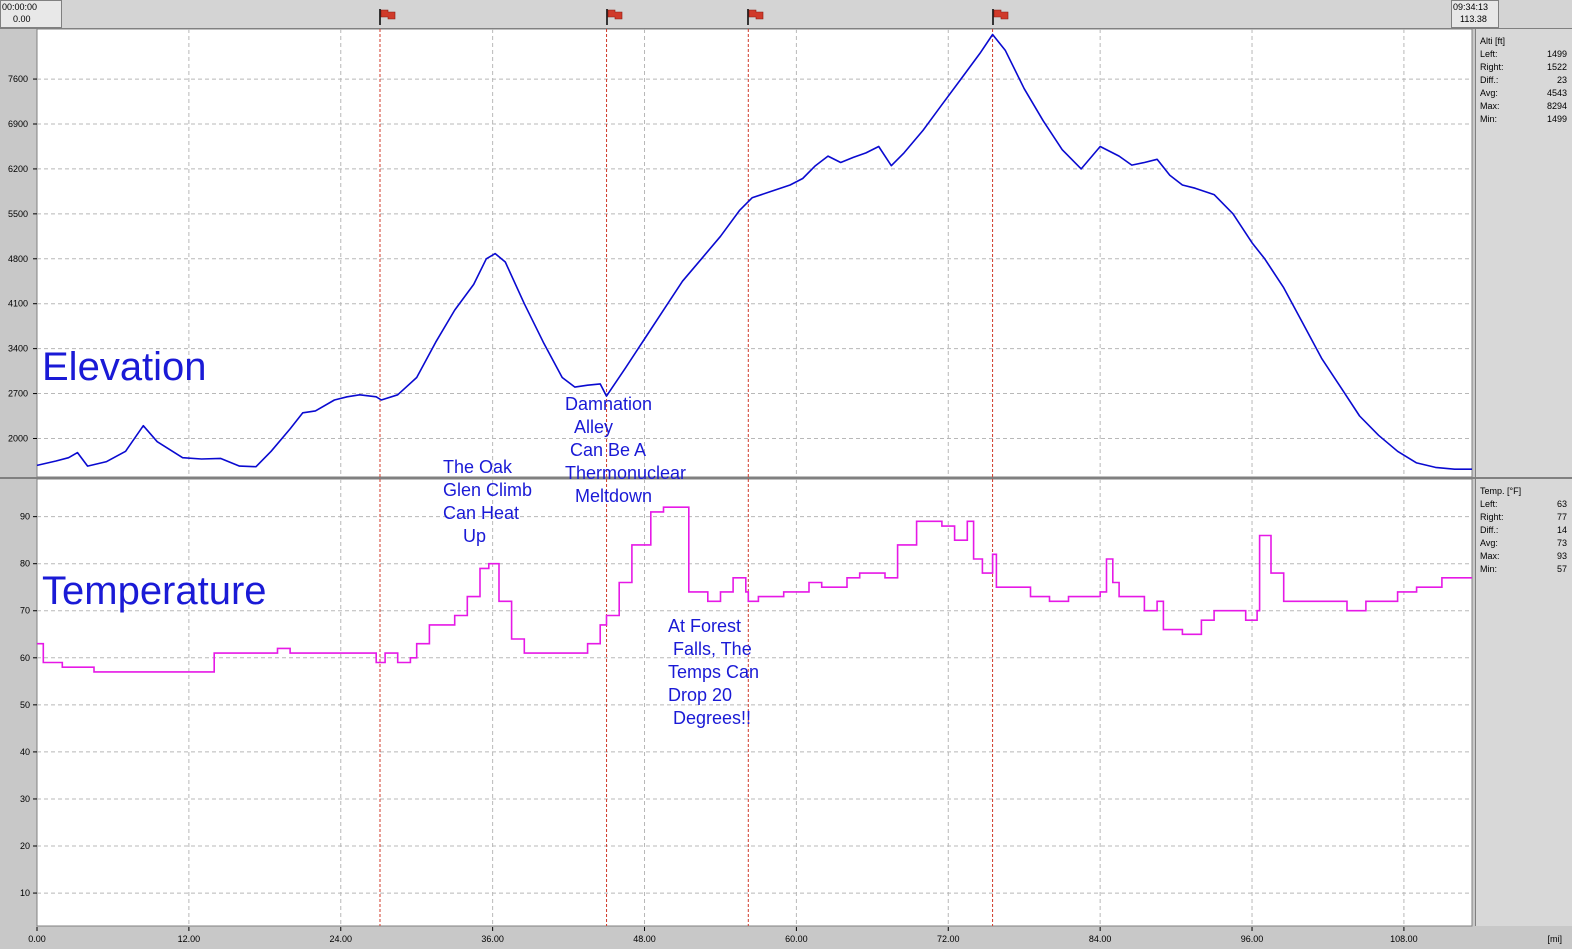 The width and height of the screenshot is (1572, 949). I want to click on temperature-stat-key: Avg:, so click(1489, 543).